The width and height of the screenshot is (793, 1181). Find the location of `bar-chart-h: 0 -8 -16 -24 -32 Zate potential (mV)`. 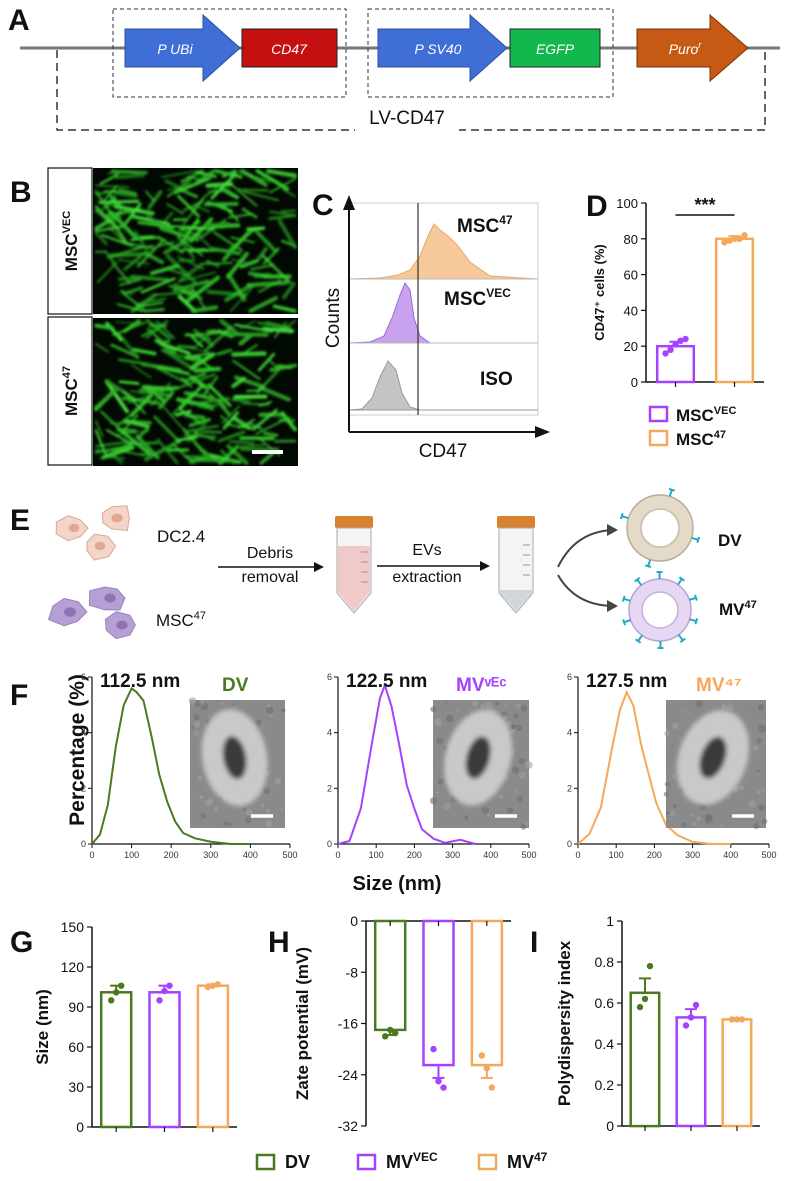

bar-chart-h: 0 -8 -16 -24 -32 Zate potential (mV) is located at coordinates (402, 1023).